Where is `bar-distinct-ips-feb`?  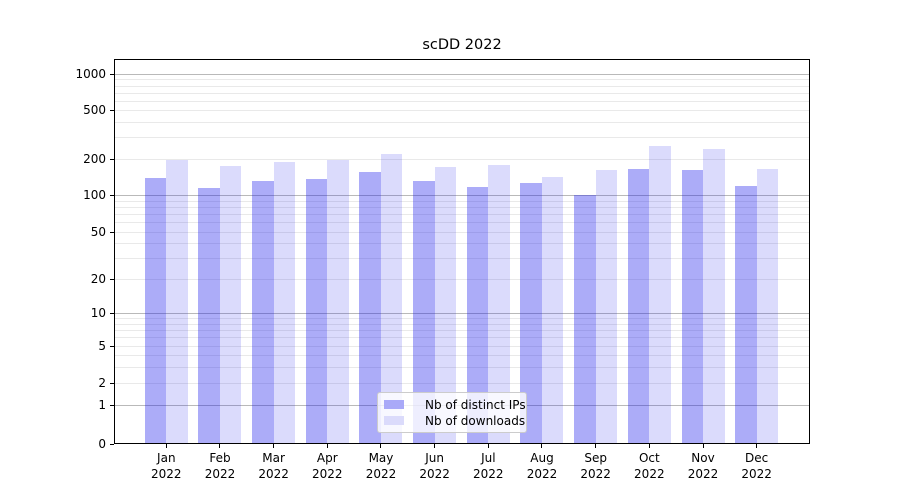
bar-distinct-ips-feb is located at coordinates (209, 315).